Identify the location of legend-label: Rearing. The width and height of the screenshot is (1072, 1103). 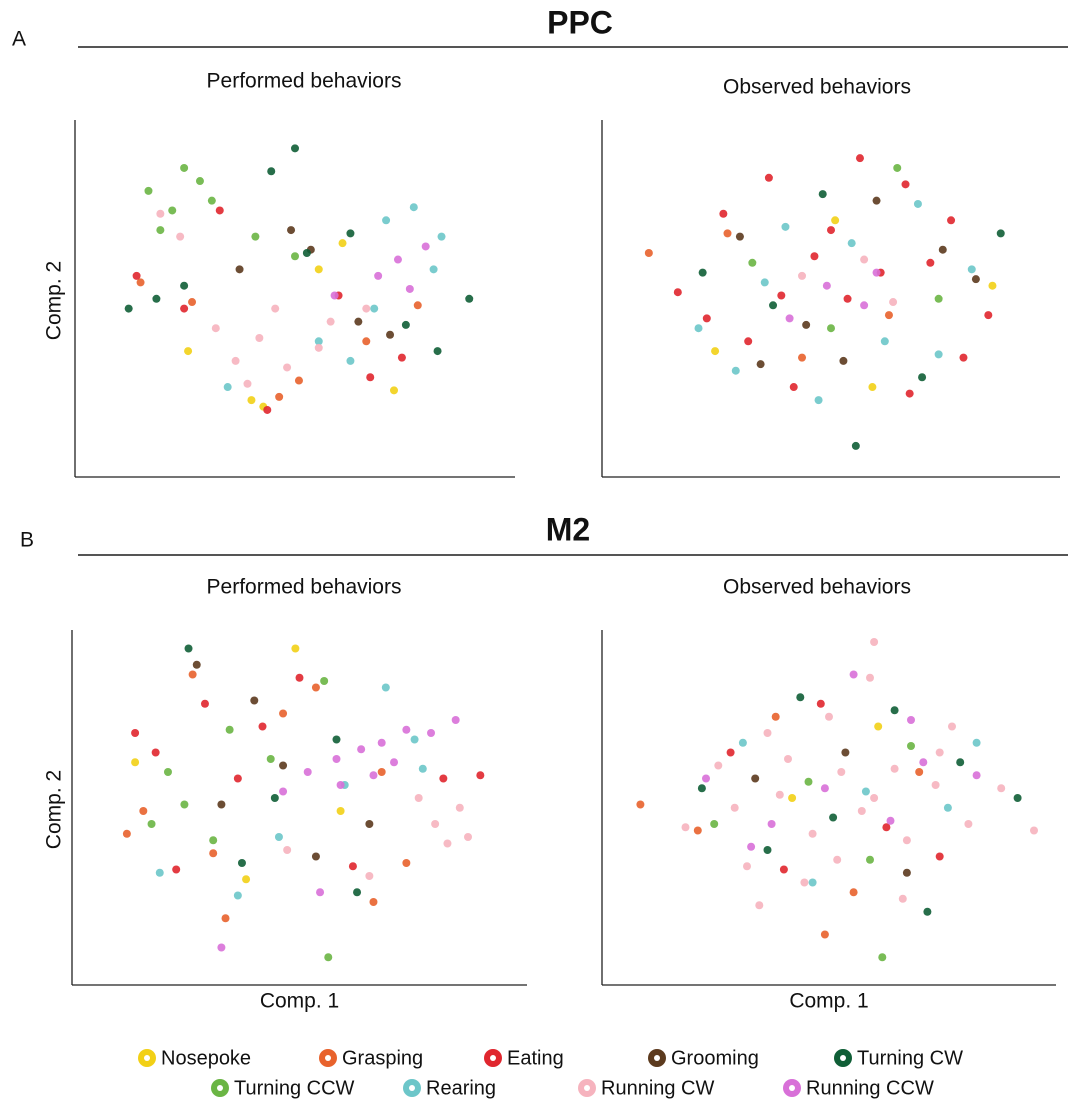
(461, 1088).